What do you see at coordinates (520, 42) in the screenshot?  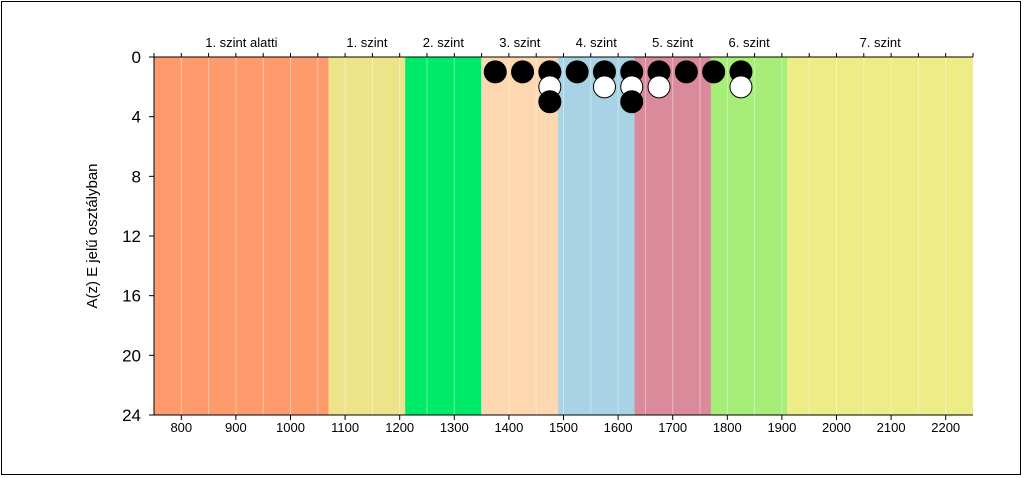 I see `level-label-4: 3. szint` at bounding box center [520, 42].